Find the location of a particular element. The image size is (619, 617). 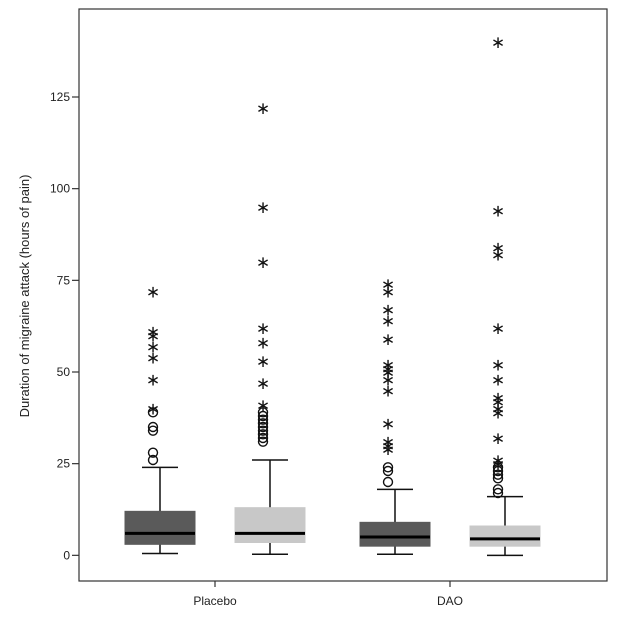

y-tick-label: 100 is located at coordinates (60, 189).